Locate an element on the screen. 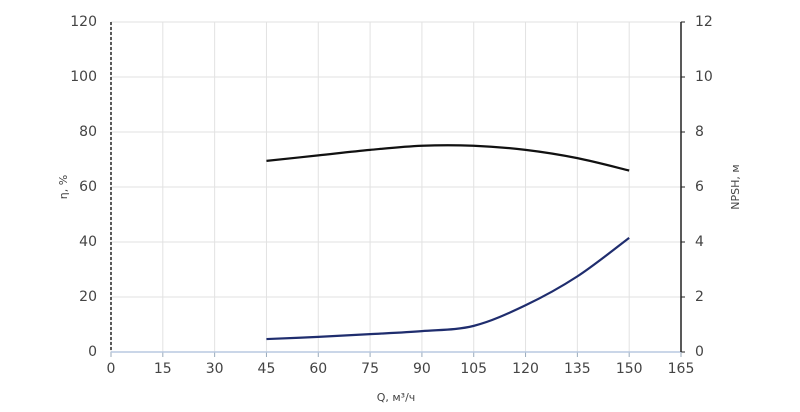 This screenshot has width=800, height=412. x-tick-label: 60 is located at coordinates (318, 369).